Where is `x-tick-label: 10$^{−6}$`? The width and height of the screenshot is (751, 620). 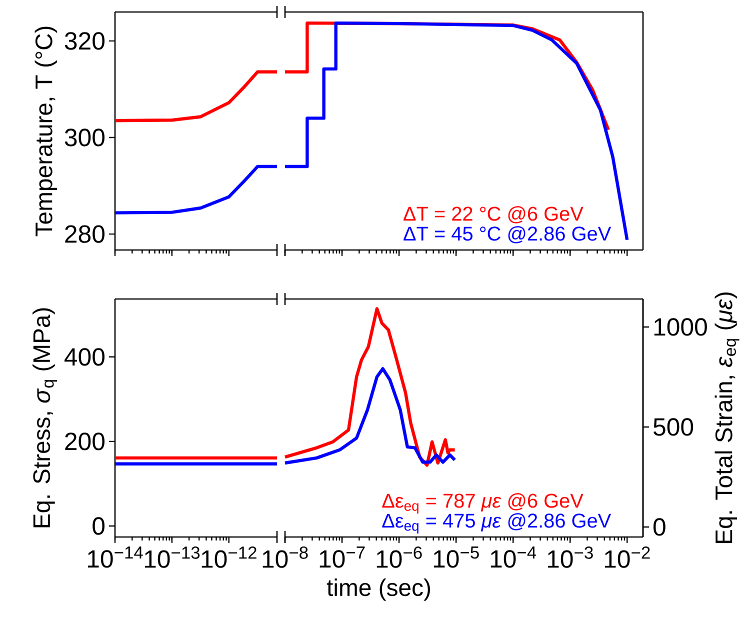
x-tick-label: 10$^{−6}$ is located at coordinates (399, 557).